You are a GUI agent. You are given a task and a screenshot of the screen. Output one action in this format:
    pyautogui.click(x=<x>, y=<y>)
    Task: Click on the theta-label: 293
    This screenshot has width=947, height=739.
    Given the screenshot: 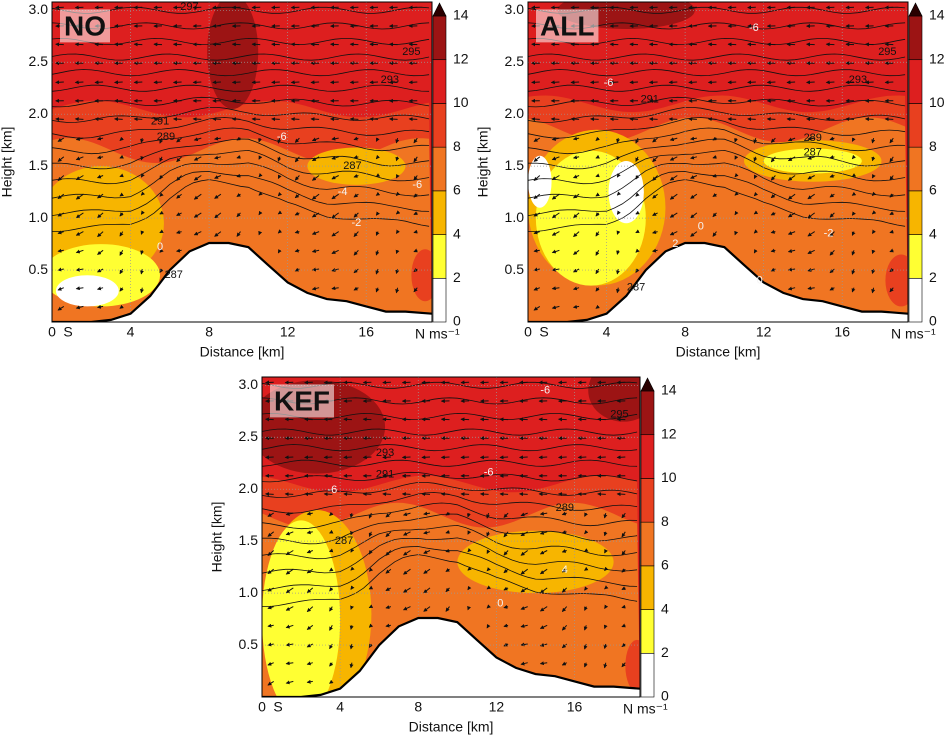 What is the action you would take?
    pyautogui.click(x=390, y=80)
    